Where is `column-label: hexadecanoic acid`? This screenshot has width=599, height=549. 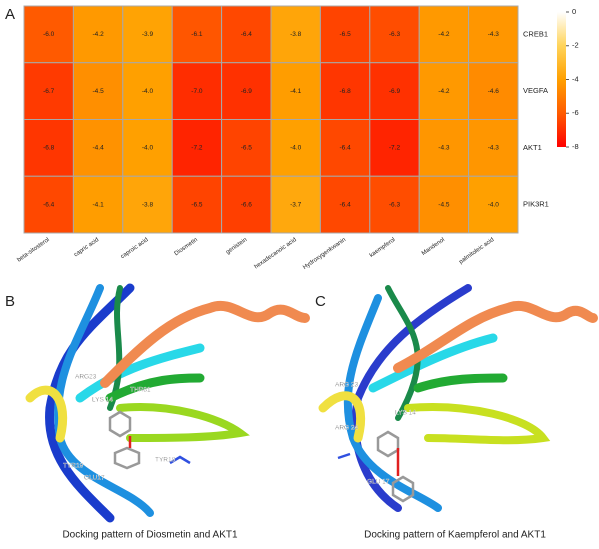
column-label: hexadecanoic acid is located at coordinates (276, 253).